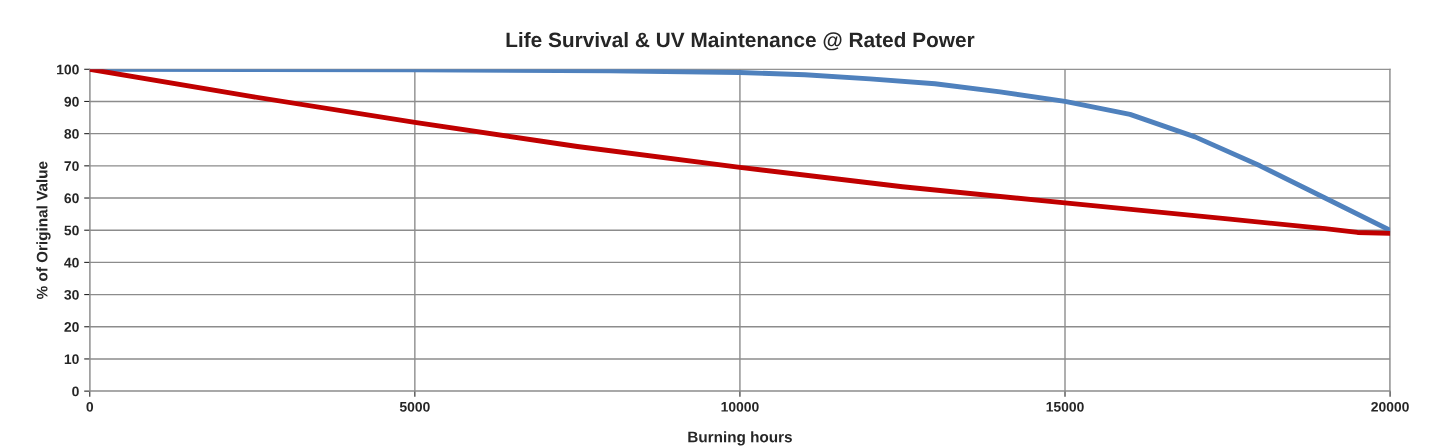  What do you see at coordinates (90, 406) in the screenshot?
I see `x-tick-label: 0` at bounding box center [90, 406].